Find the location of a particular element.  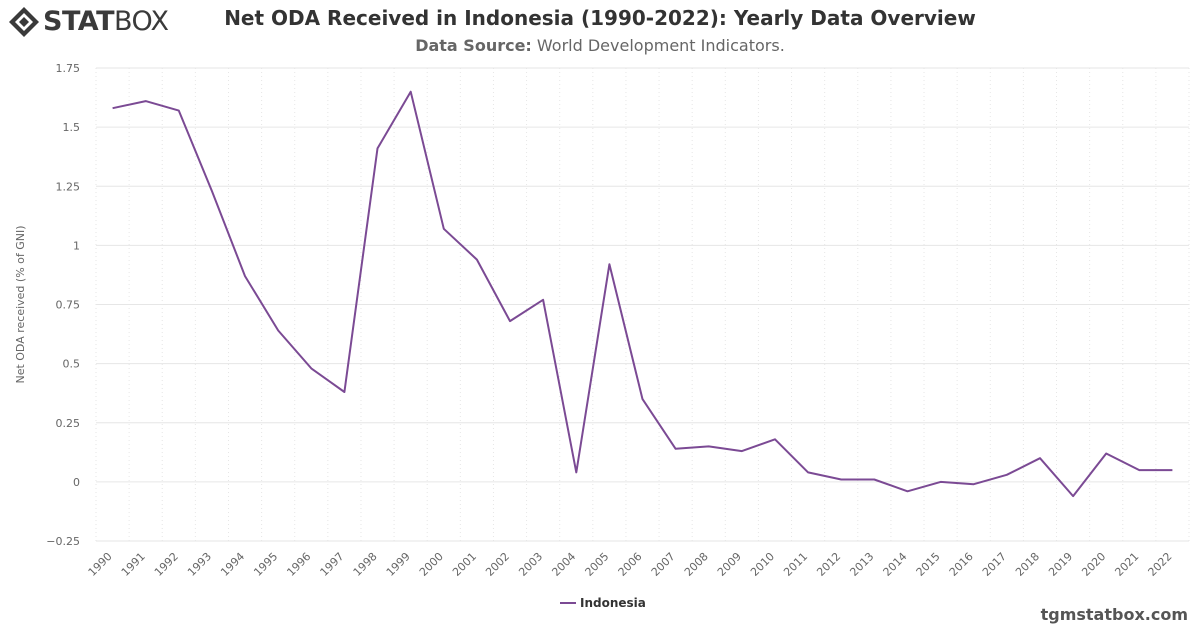

x-tick-label: 2008 is located at coordinates (696, 564).